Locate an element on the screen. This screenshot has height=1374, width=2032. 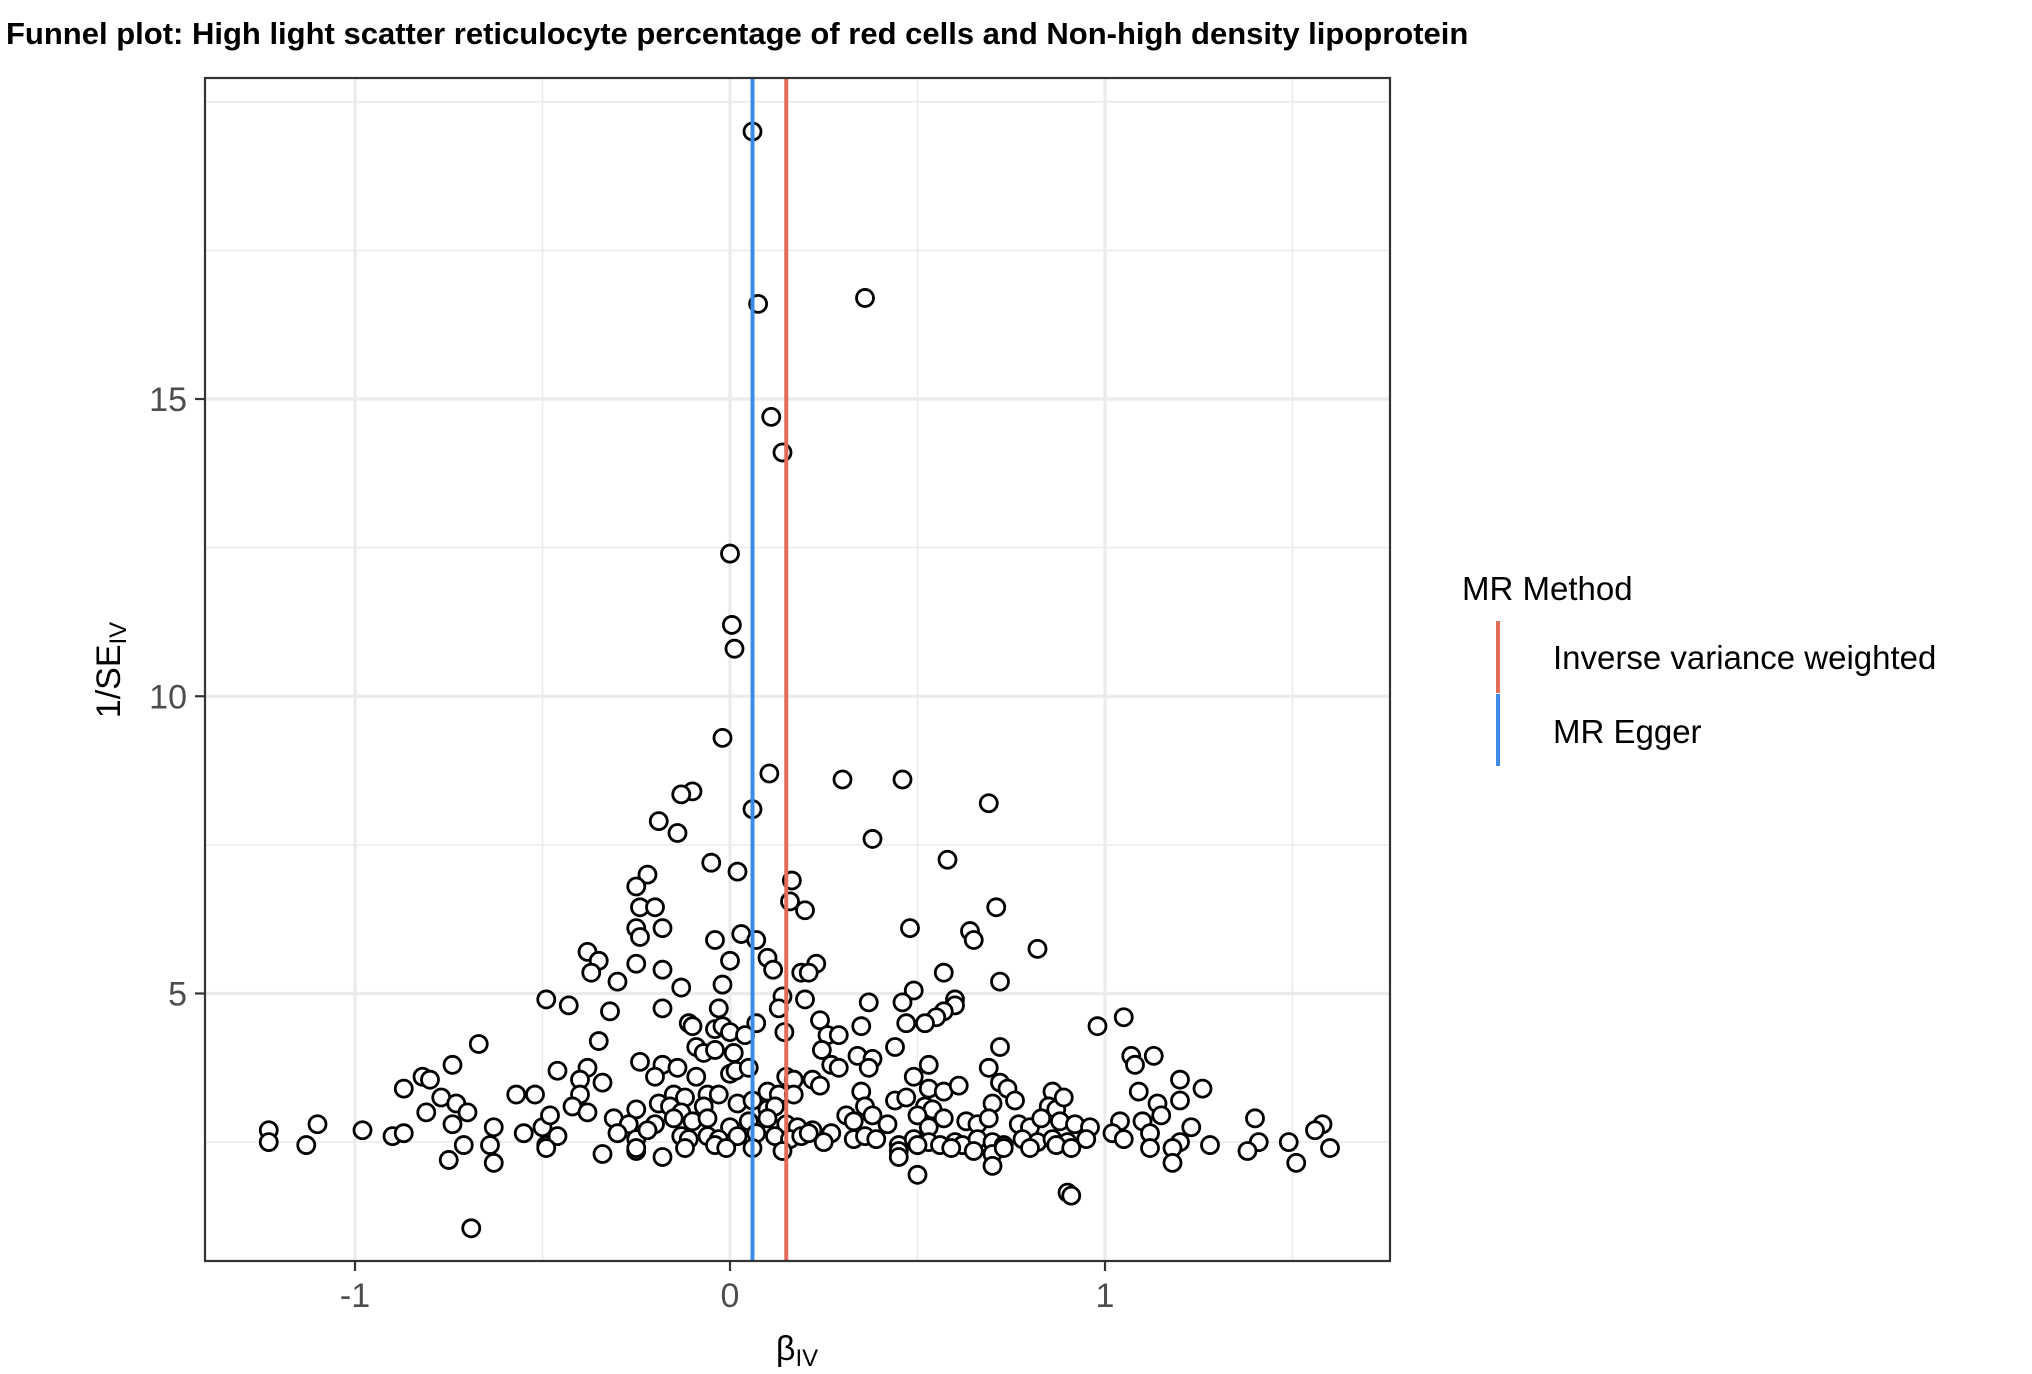
y-axis-label: 1/SEIV is located at coordinates (111, 670).